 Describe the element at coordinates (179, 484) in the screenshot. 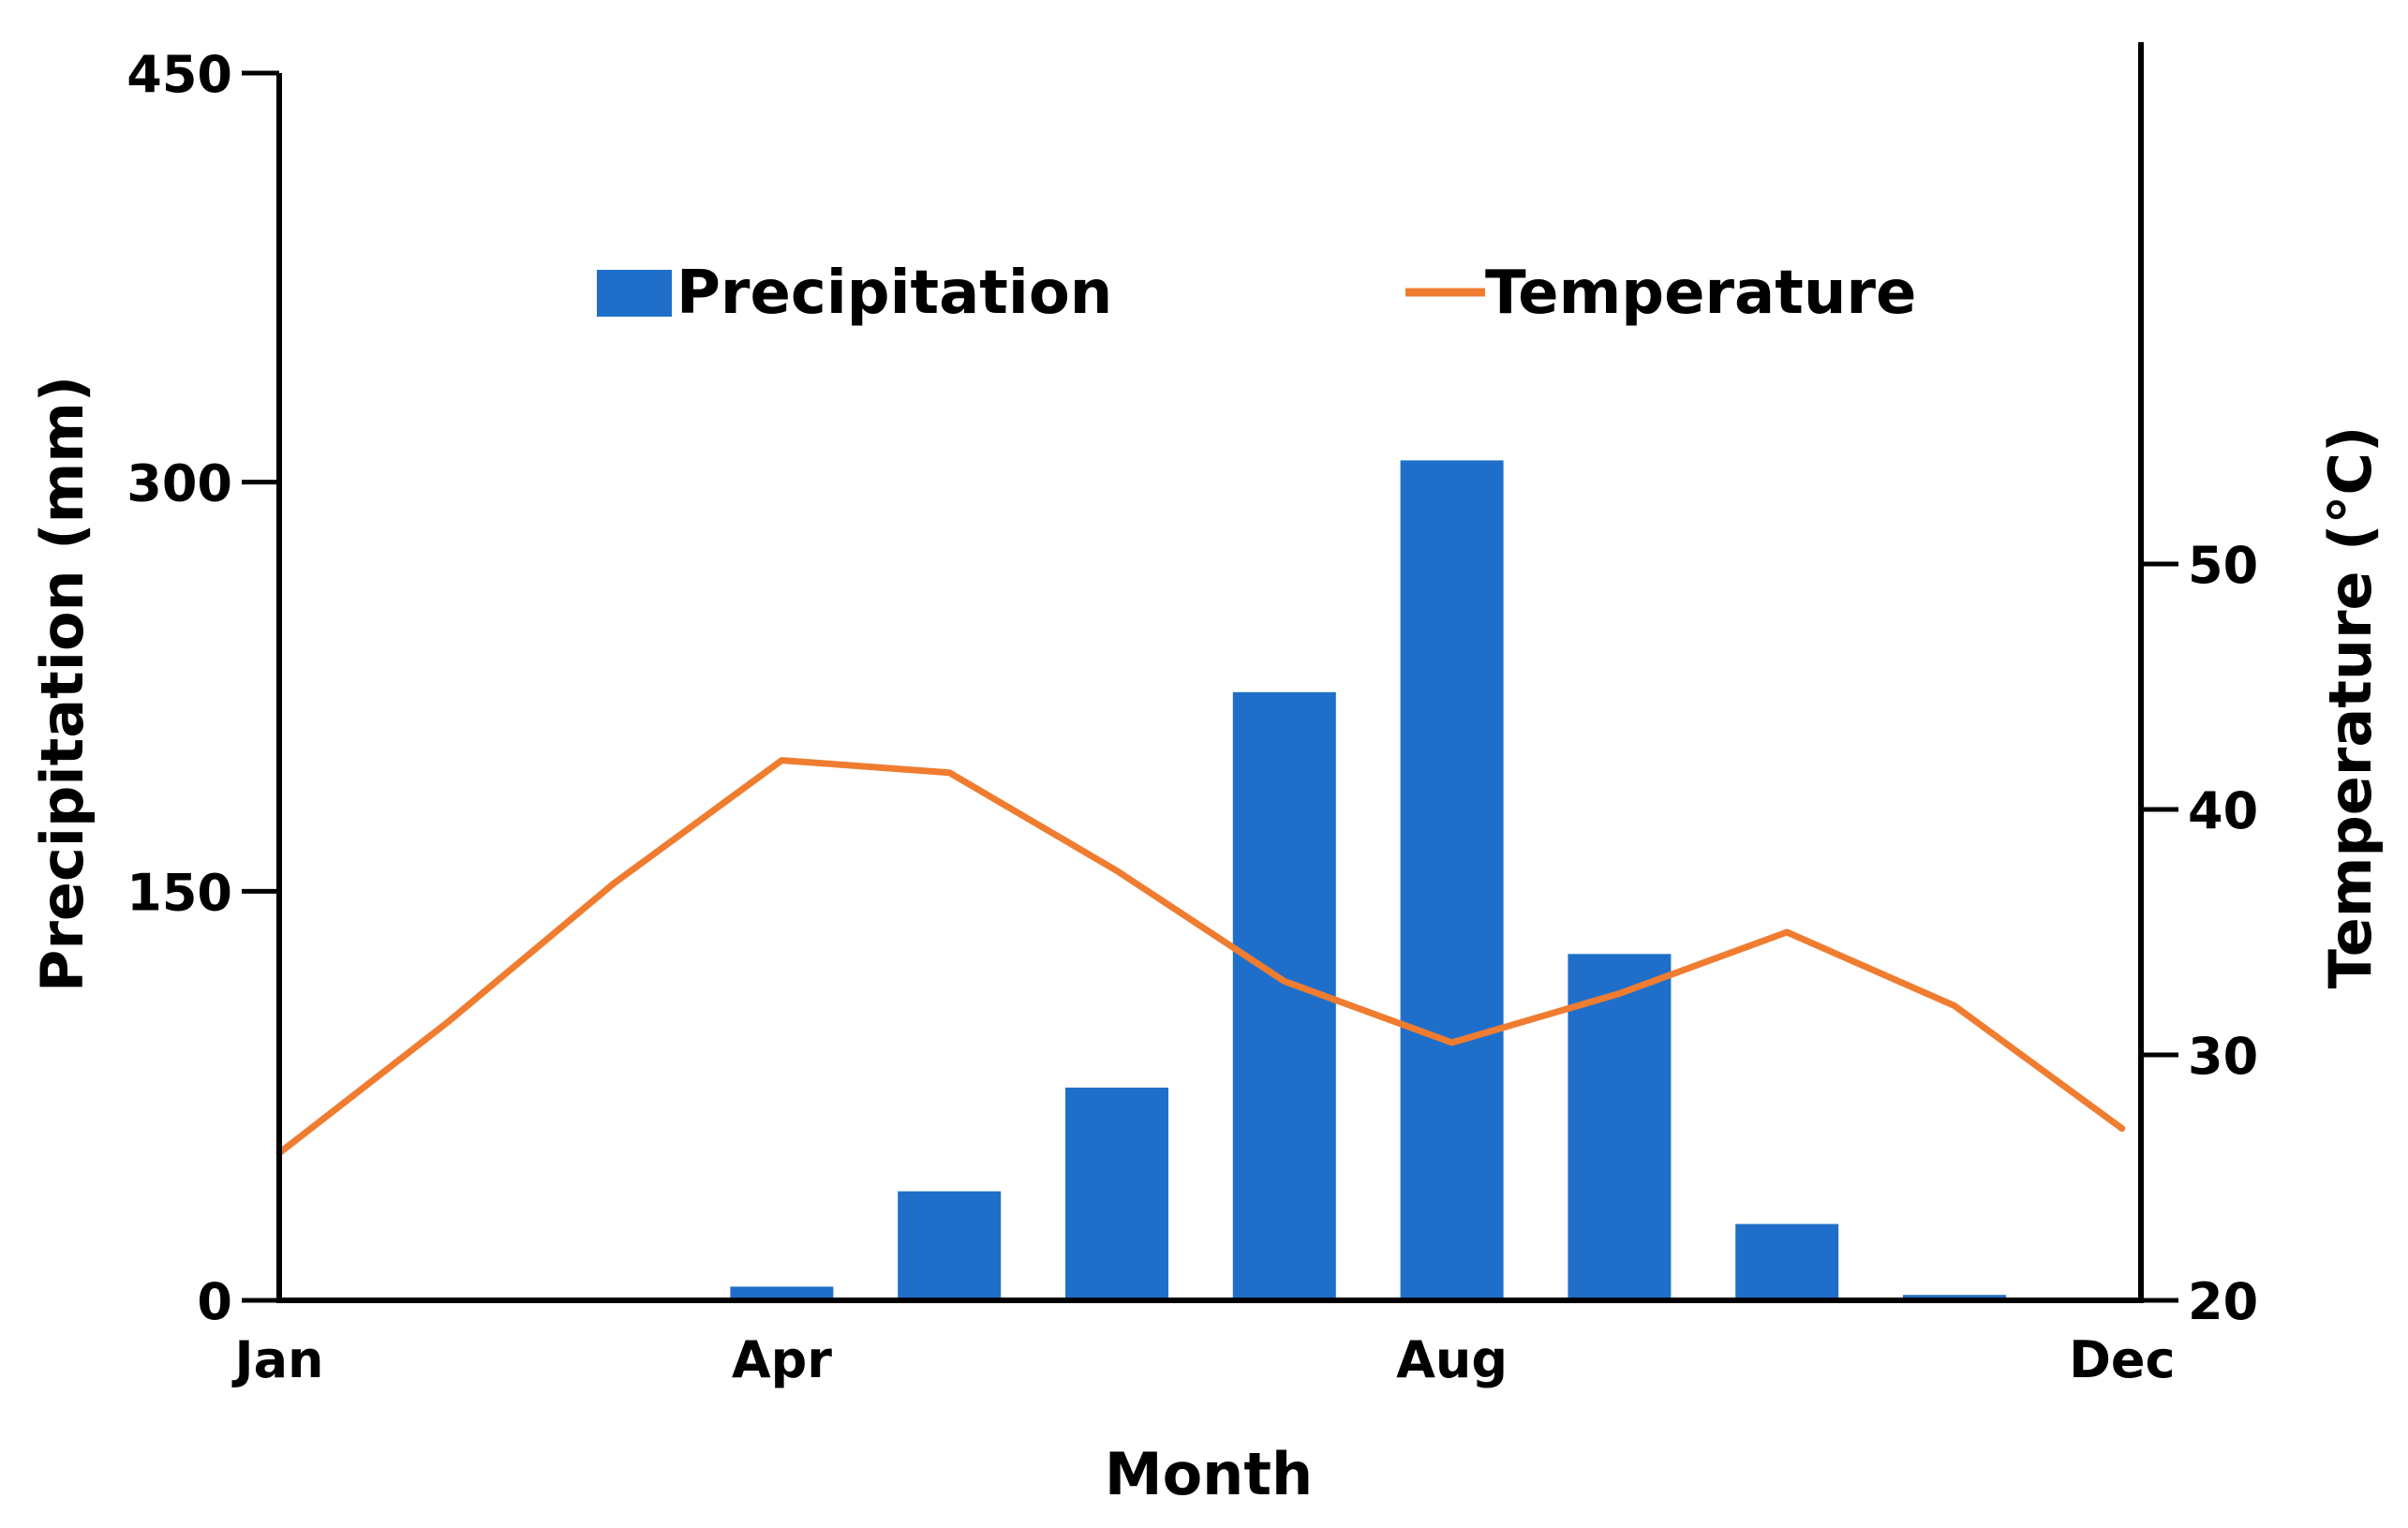

I see `y-tick-label: 300` at that location.